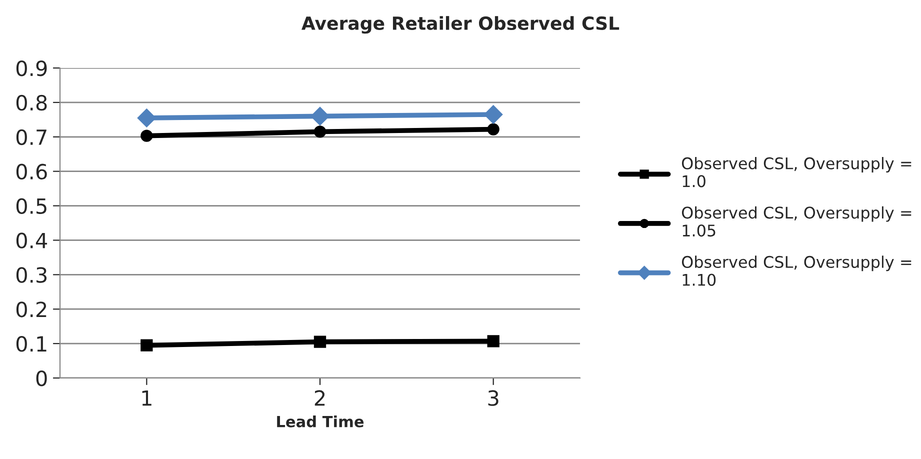  I want to click on x-axis-title: Lead Time, so click(320, 422).